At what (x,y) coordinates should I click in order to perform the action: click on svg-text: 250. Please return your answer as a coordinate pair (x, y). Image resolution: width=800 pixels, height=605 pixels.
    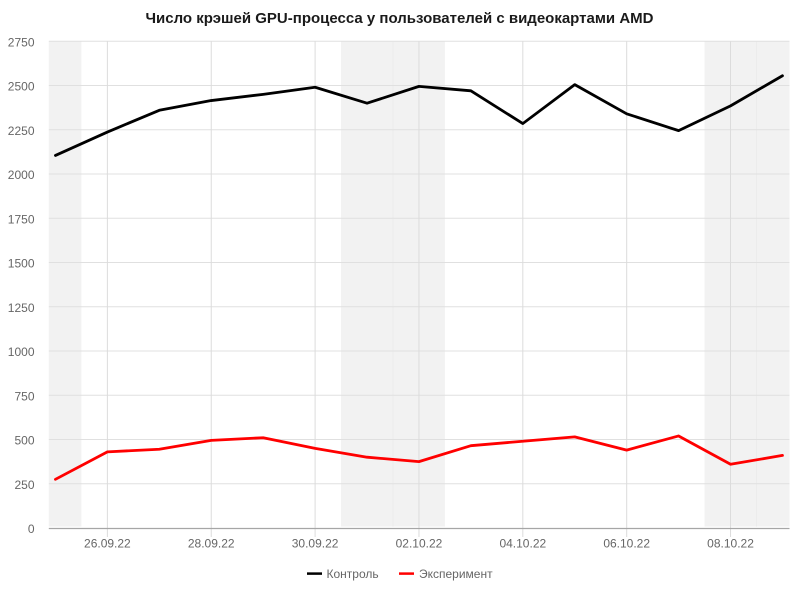
    Looking at the image, I should click on (24, 485).